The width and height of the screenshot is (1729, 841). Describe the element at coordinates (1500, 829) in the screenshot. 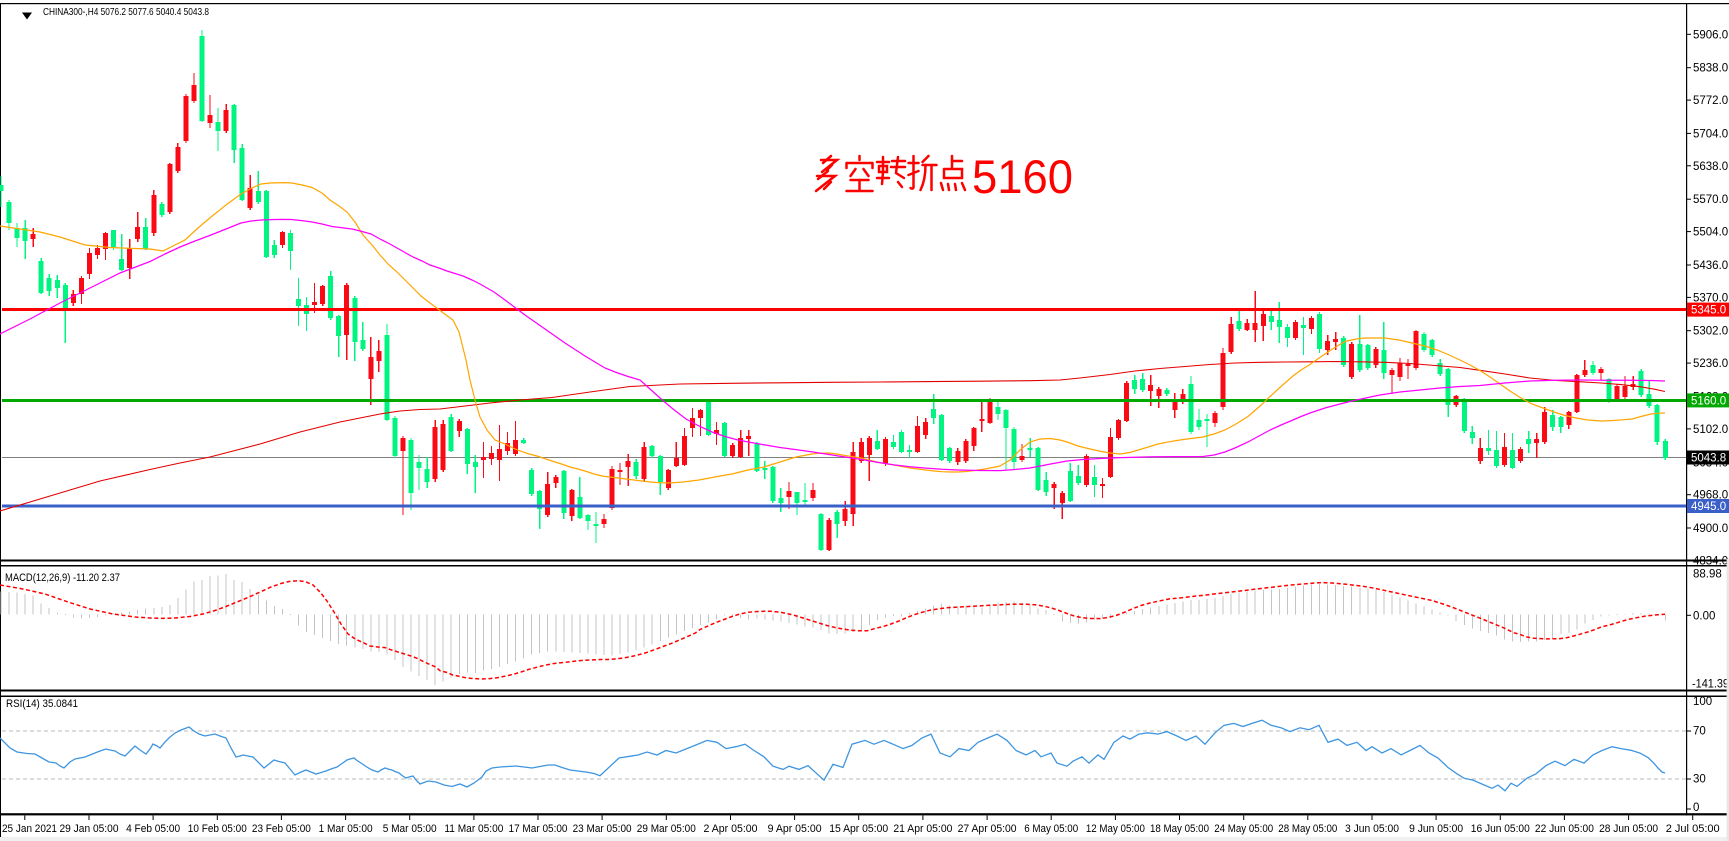

I see `svg-text: 16 Jun 05:00` at that location.